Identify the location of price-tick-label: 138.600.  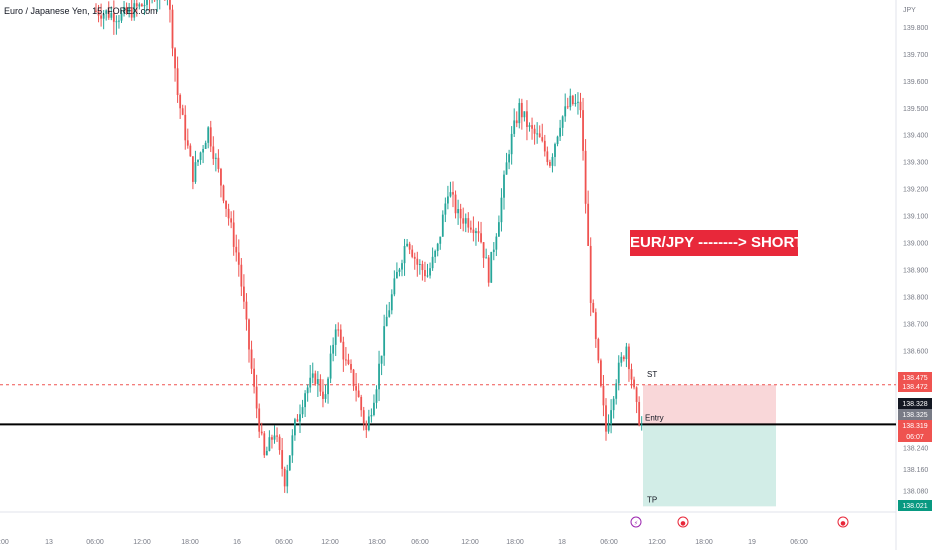
(915, 351).